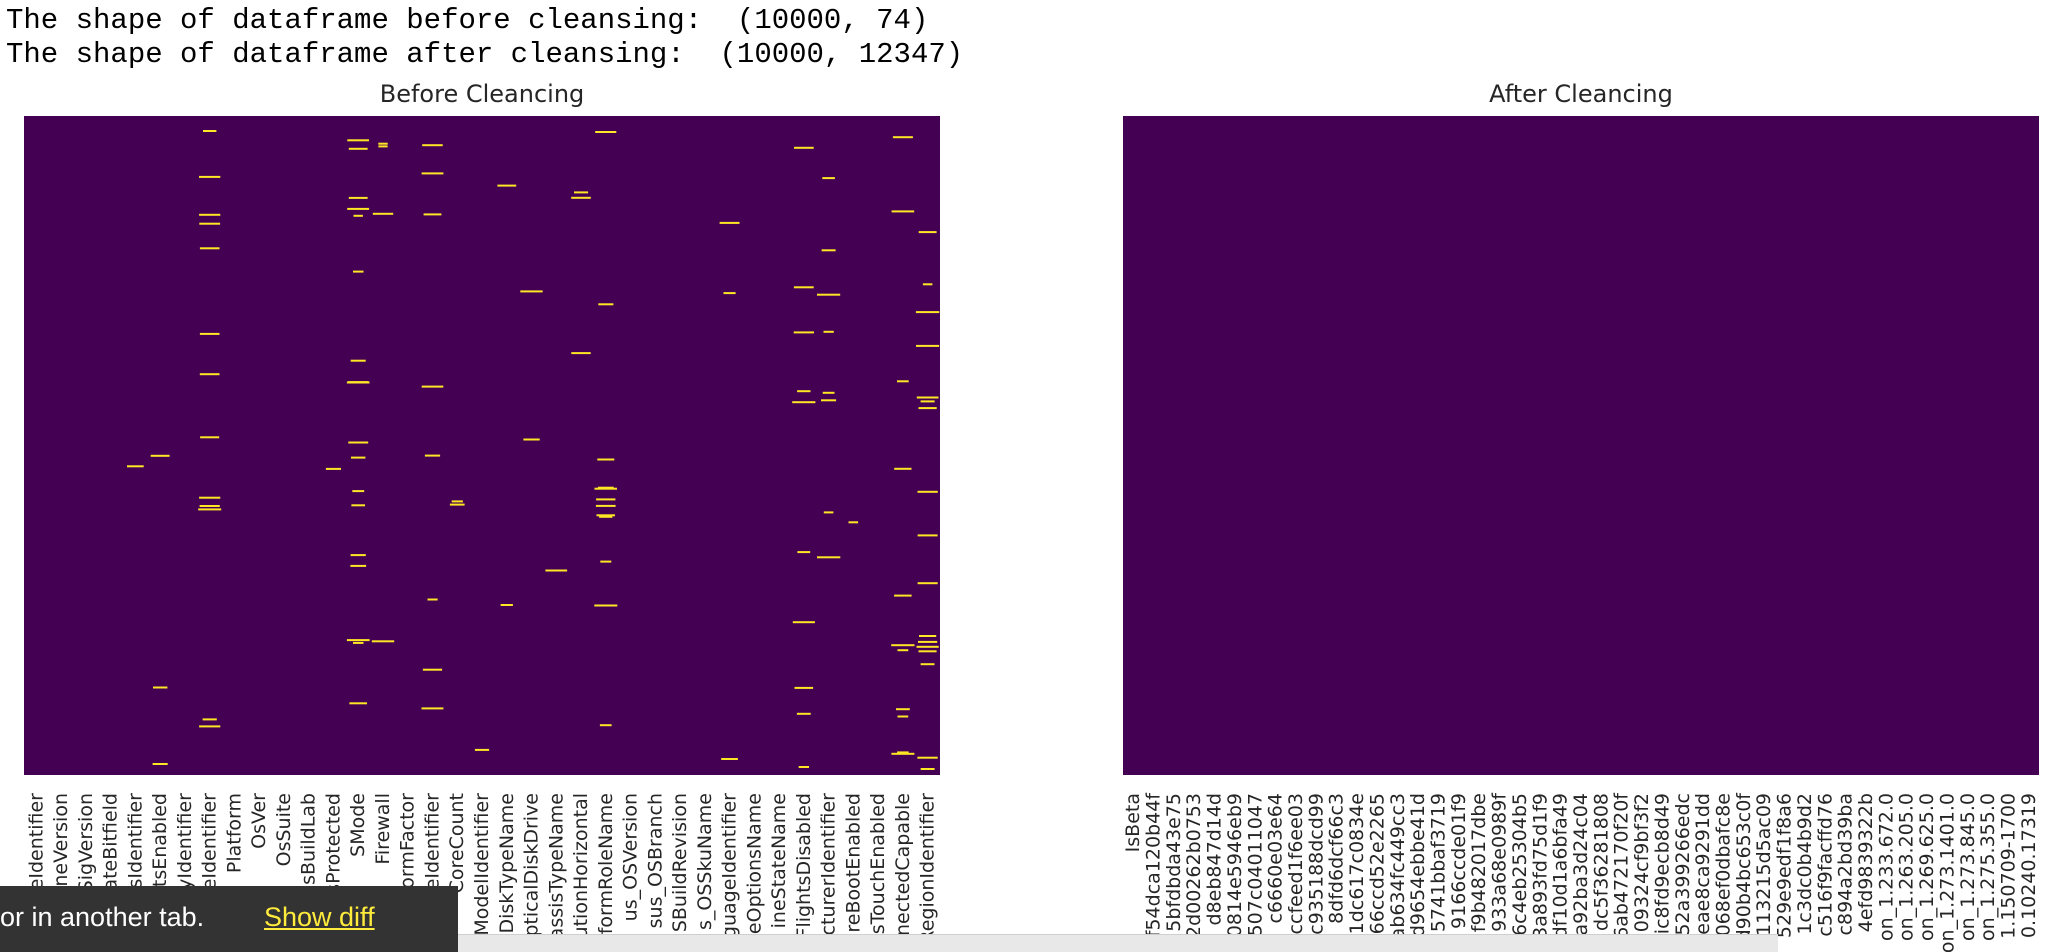  I want to click on x-tick-label: reBootEnabled, so click(853, 863).